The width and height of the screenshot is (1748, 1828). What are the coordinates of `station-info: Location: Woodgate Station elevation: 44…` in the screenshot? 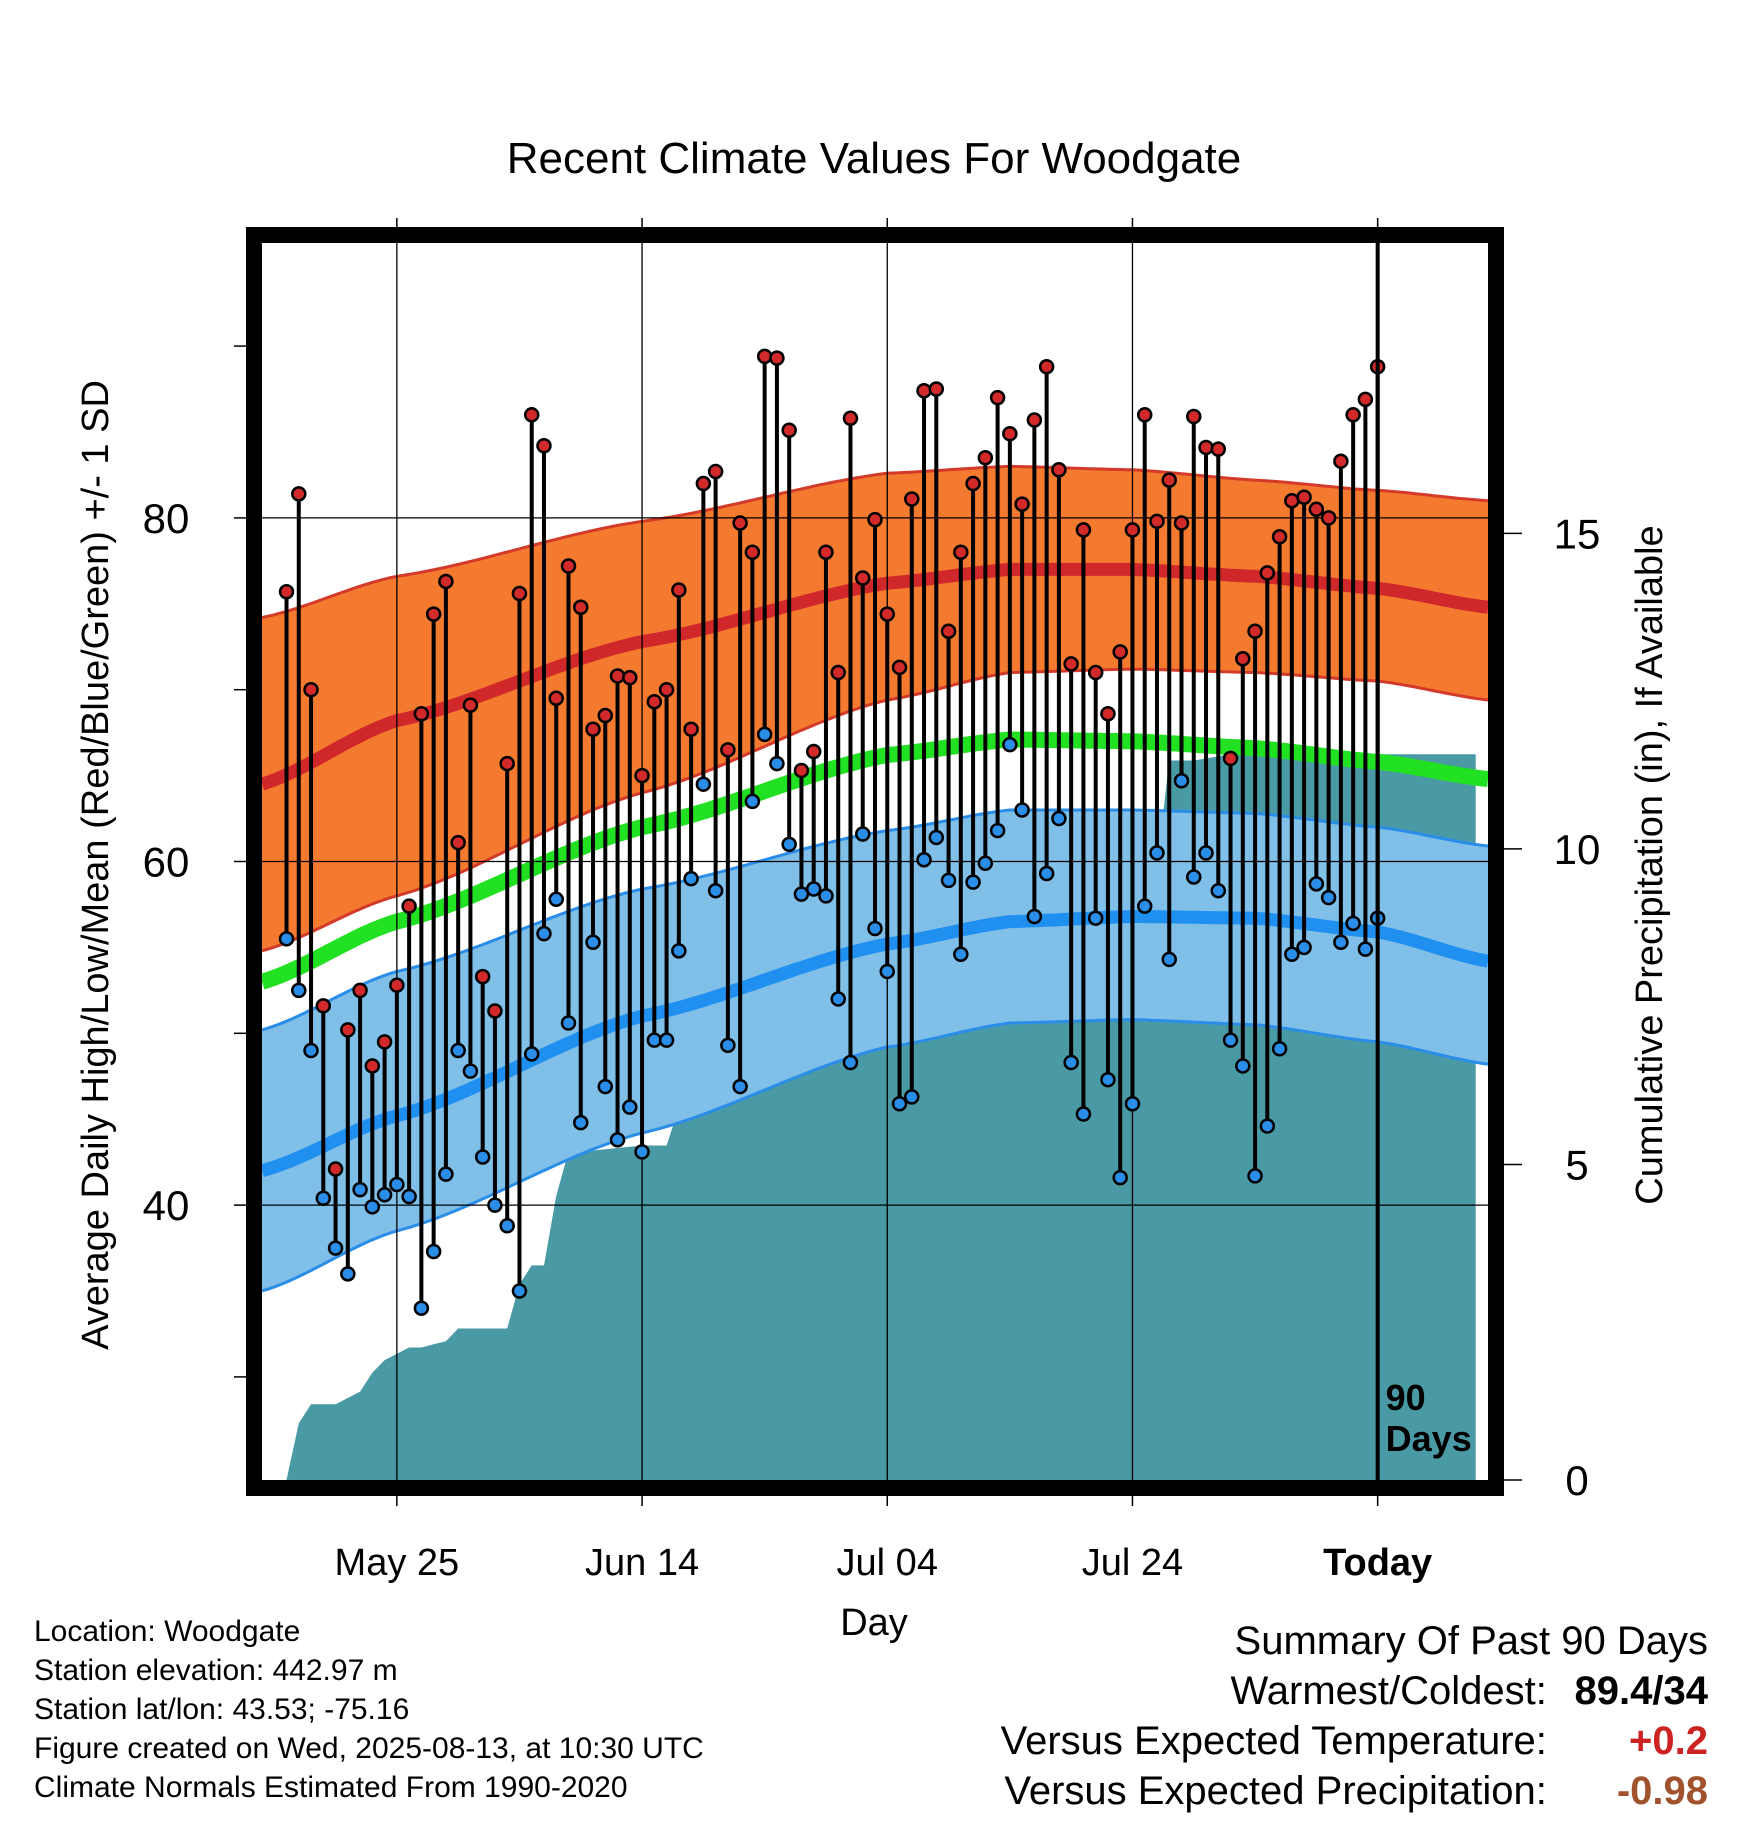 It's located at (369, 1709).